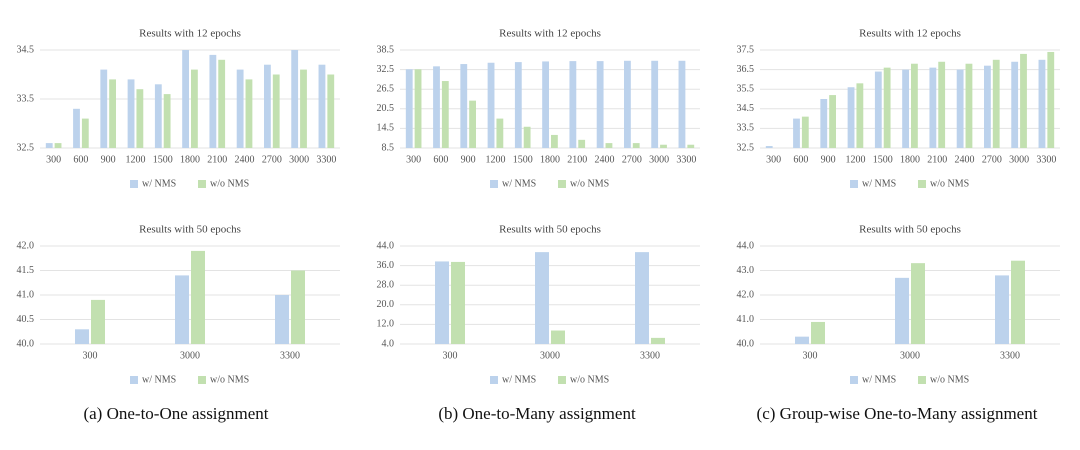 The height and width of the screenshot is (450, 1080). I want to click on y-tick-label: 37.5, so click(746, 49).